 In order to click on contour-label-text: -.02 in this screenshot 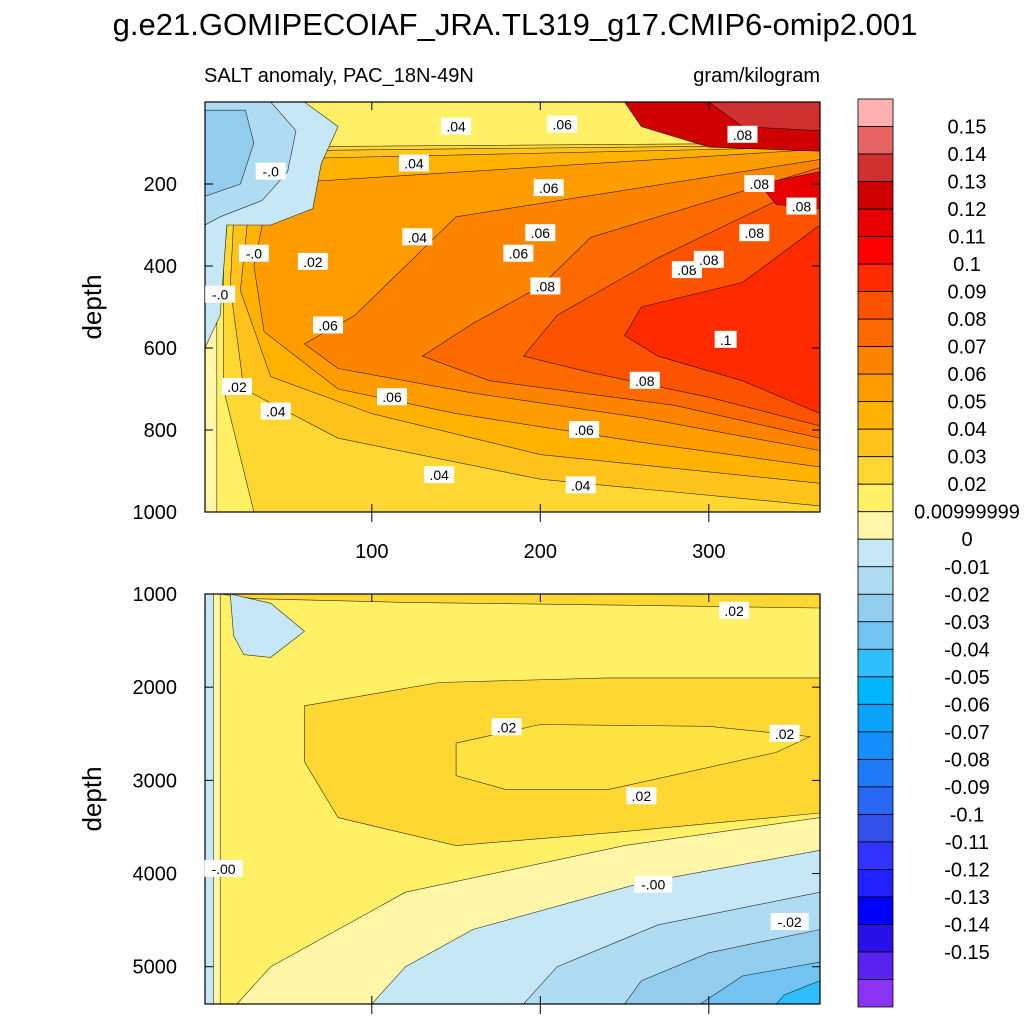, I will do `click(790, 922)`.